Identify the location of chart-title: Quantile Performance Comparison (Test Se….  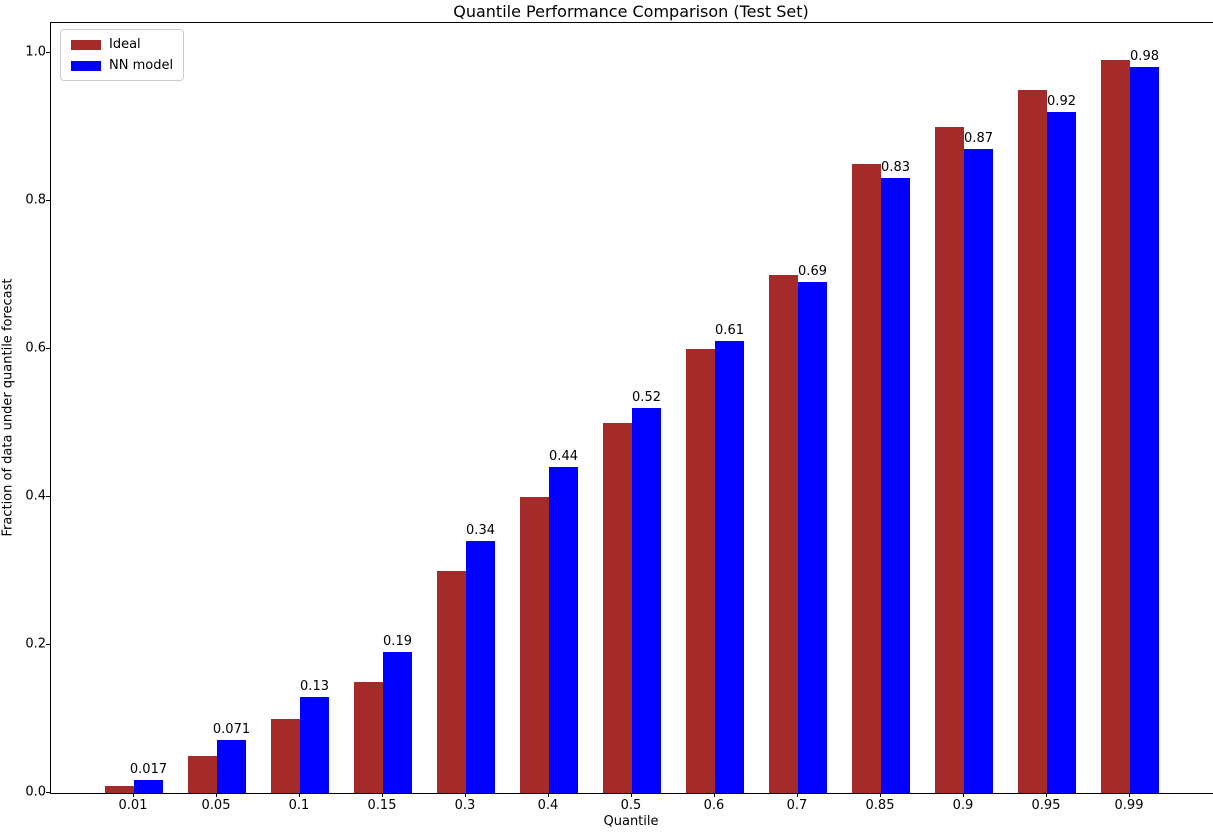
(631, 11).